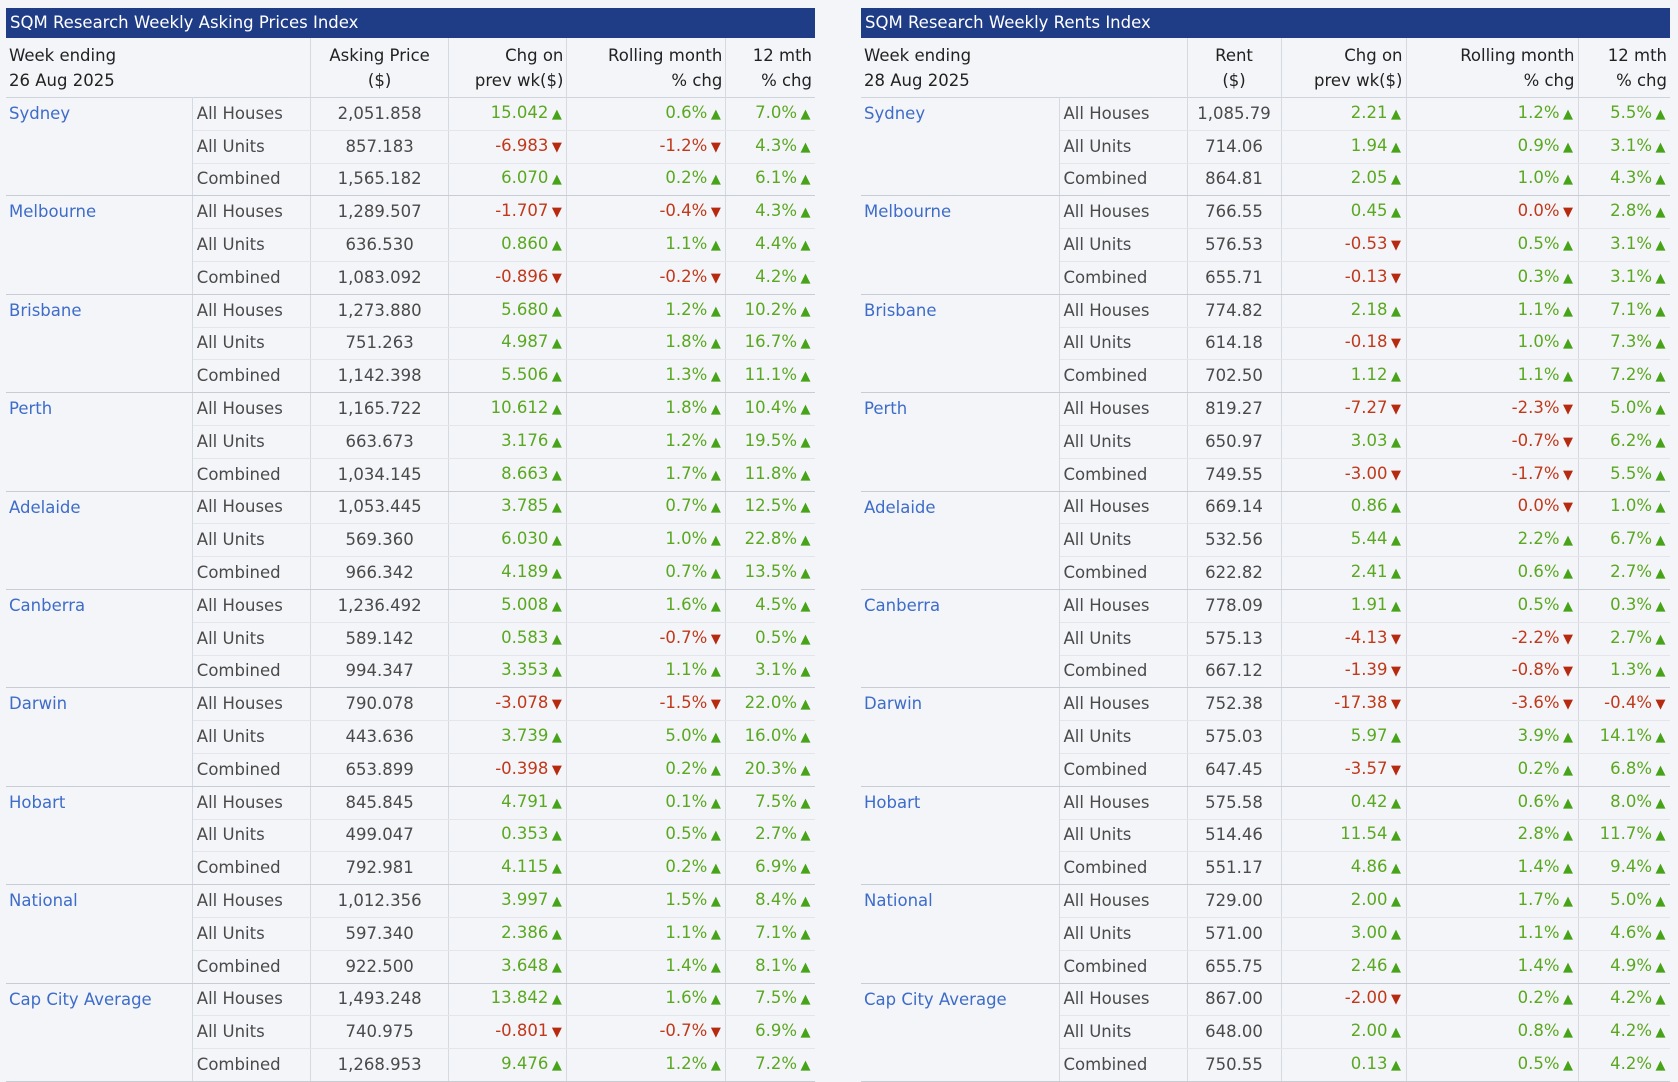 This screenshot has height=1082, width=1678. What do you see at coordinates (1344, 836) in the screenshot?
I see `weekly-change-cell: 11.54 ▲` at bounding box center [1344, 836].